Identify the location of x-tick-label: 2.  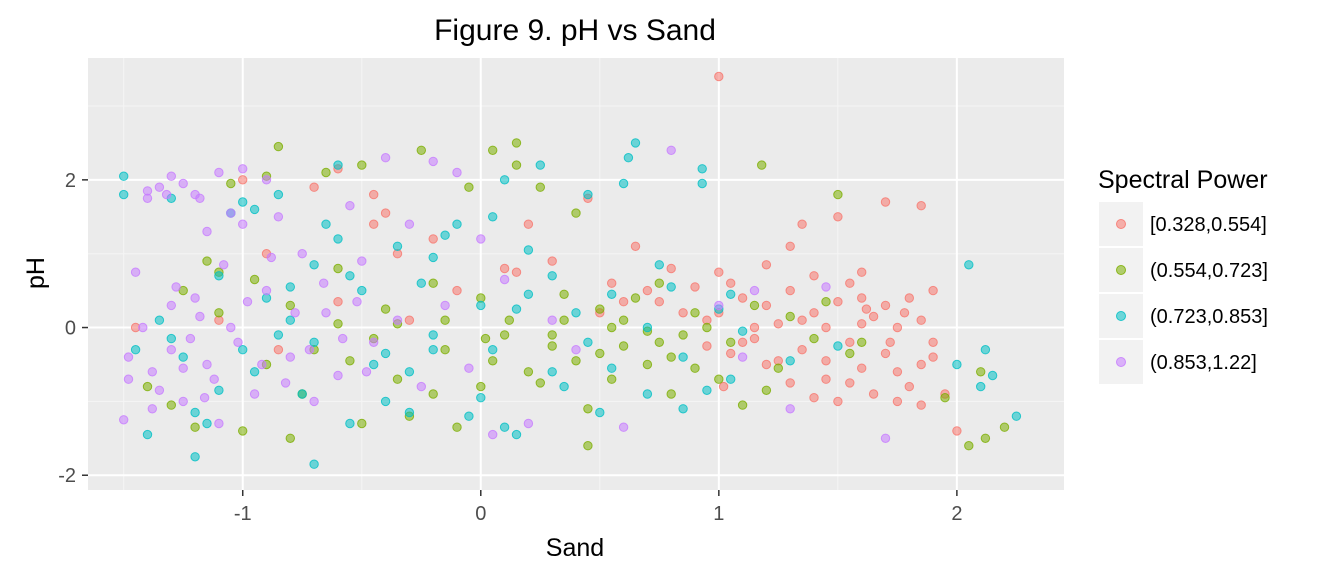
(956, 514).